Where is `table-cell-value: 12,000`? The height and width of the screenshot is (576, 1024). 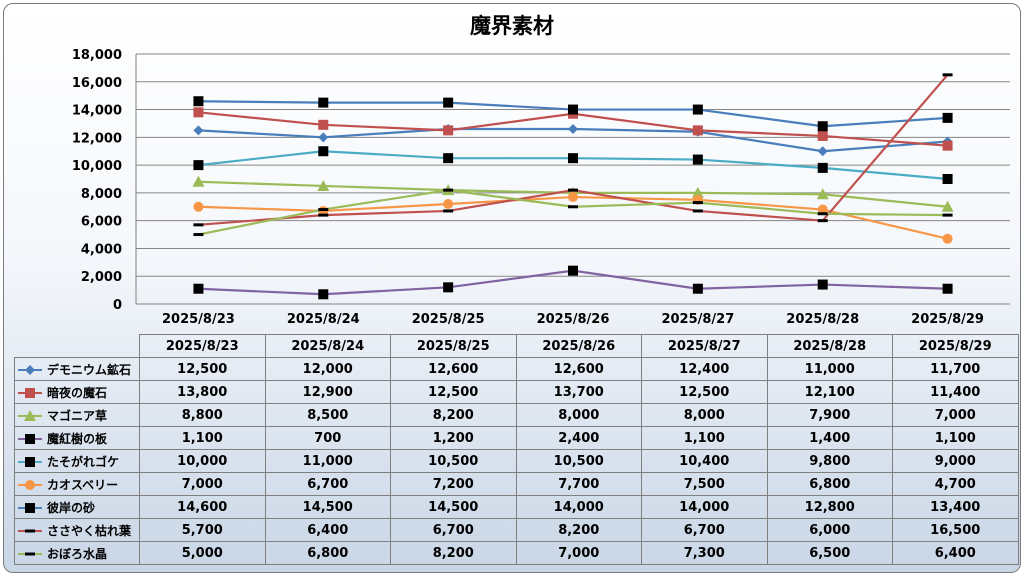
table-cell-value: 12,000 is located at coordinates (327, 369).